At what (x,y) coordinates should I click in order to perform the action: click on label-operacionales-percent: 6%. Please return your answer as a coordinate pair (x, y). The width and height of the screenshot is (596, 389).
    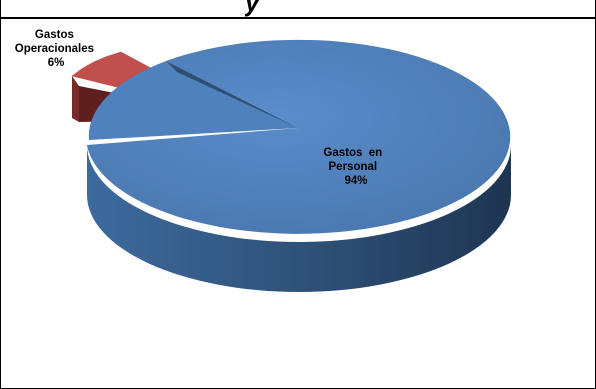
    Looking at the image, I should click on (56, 63).